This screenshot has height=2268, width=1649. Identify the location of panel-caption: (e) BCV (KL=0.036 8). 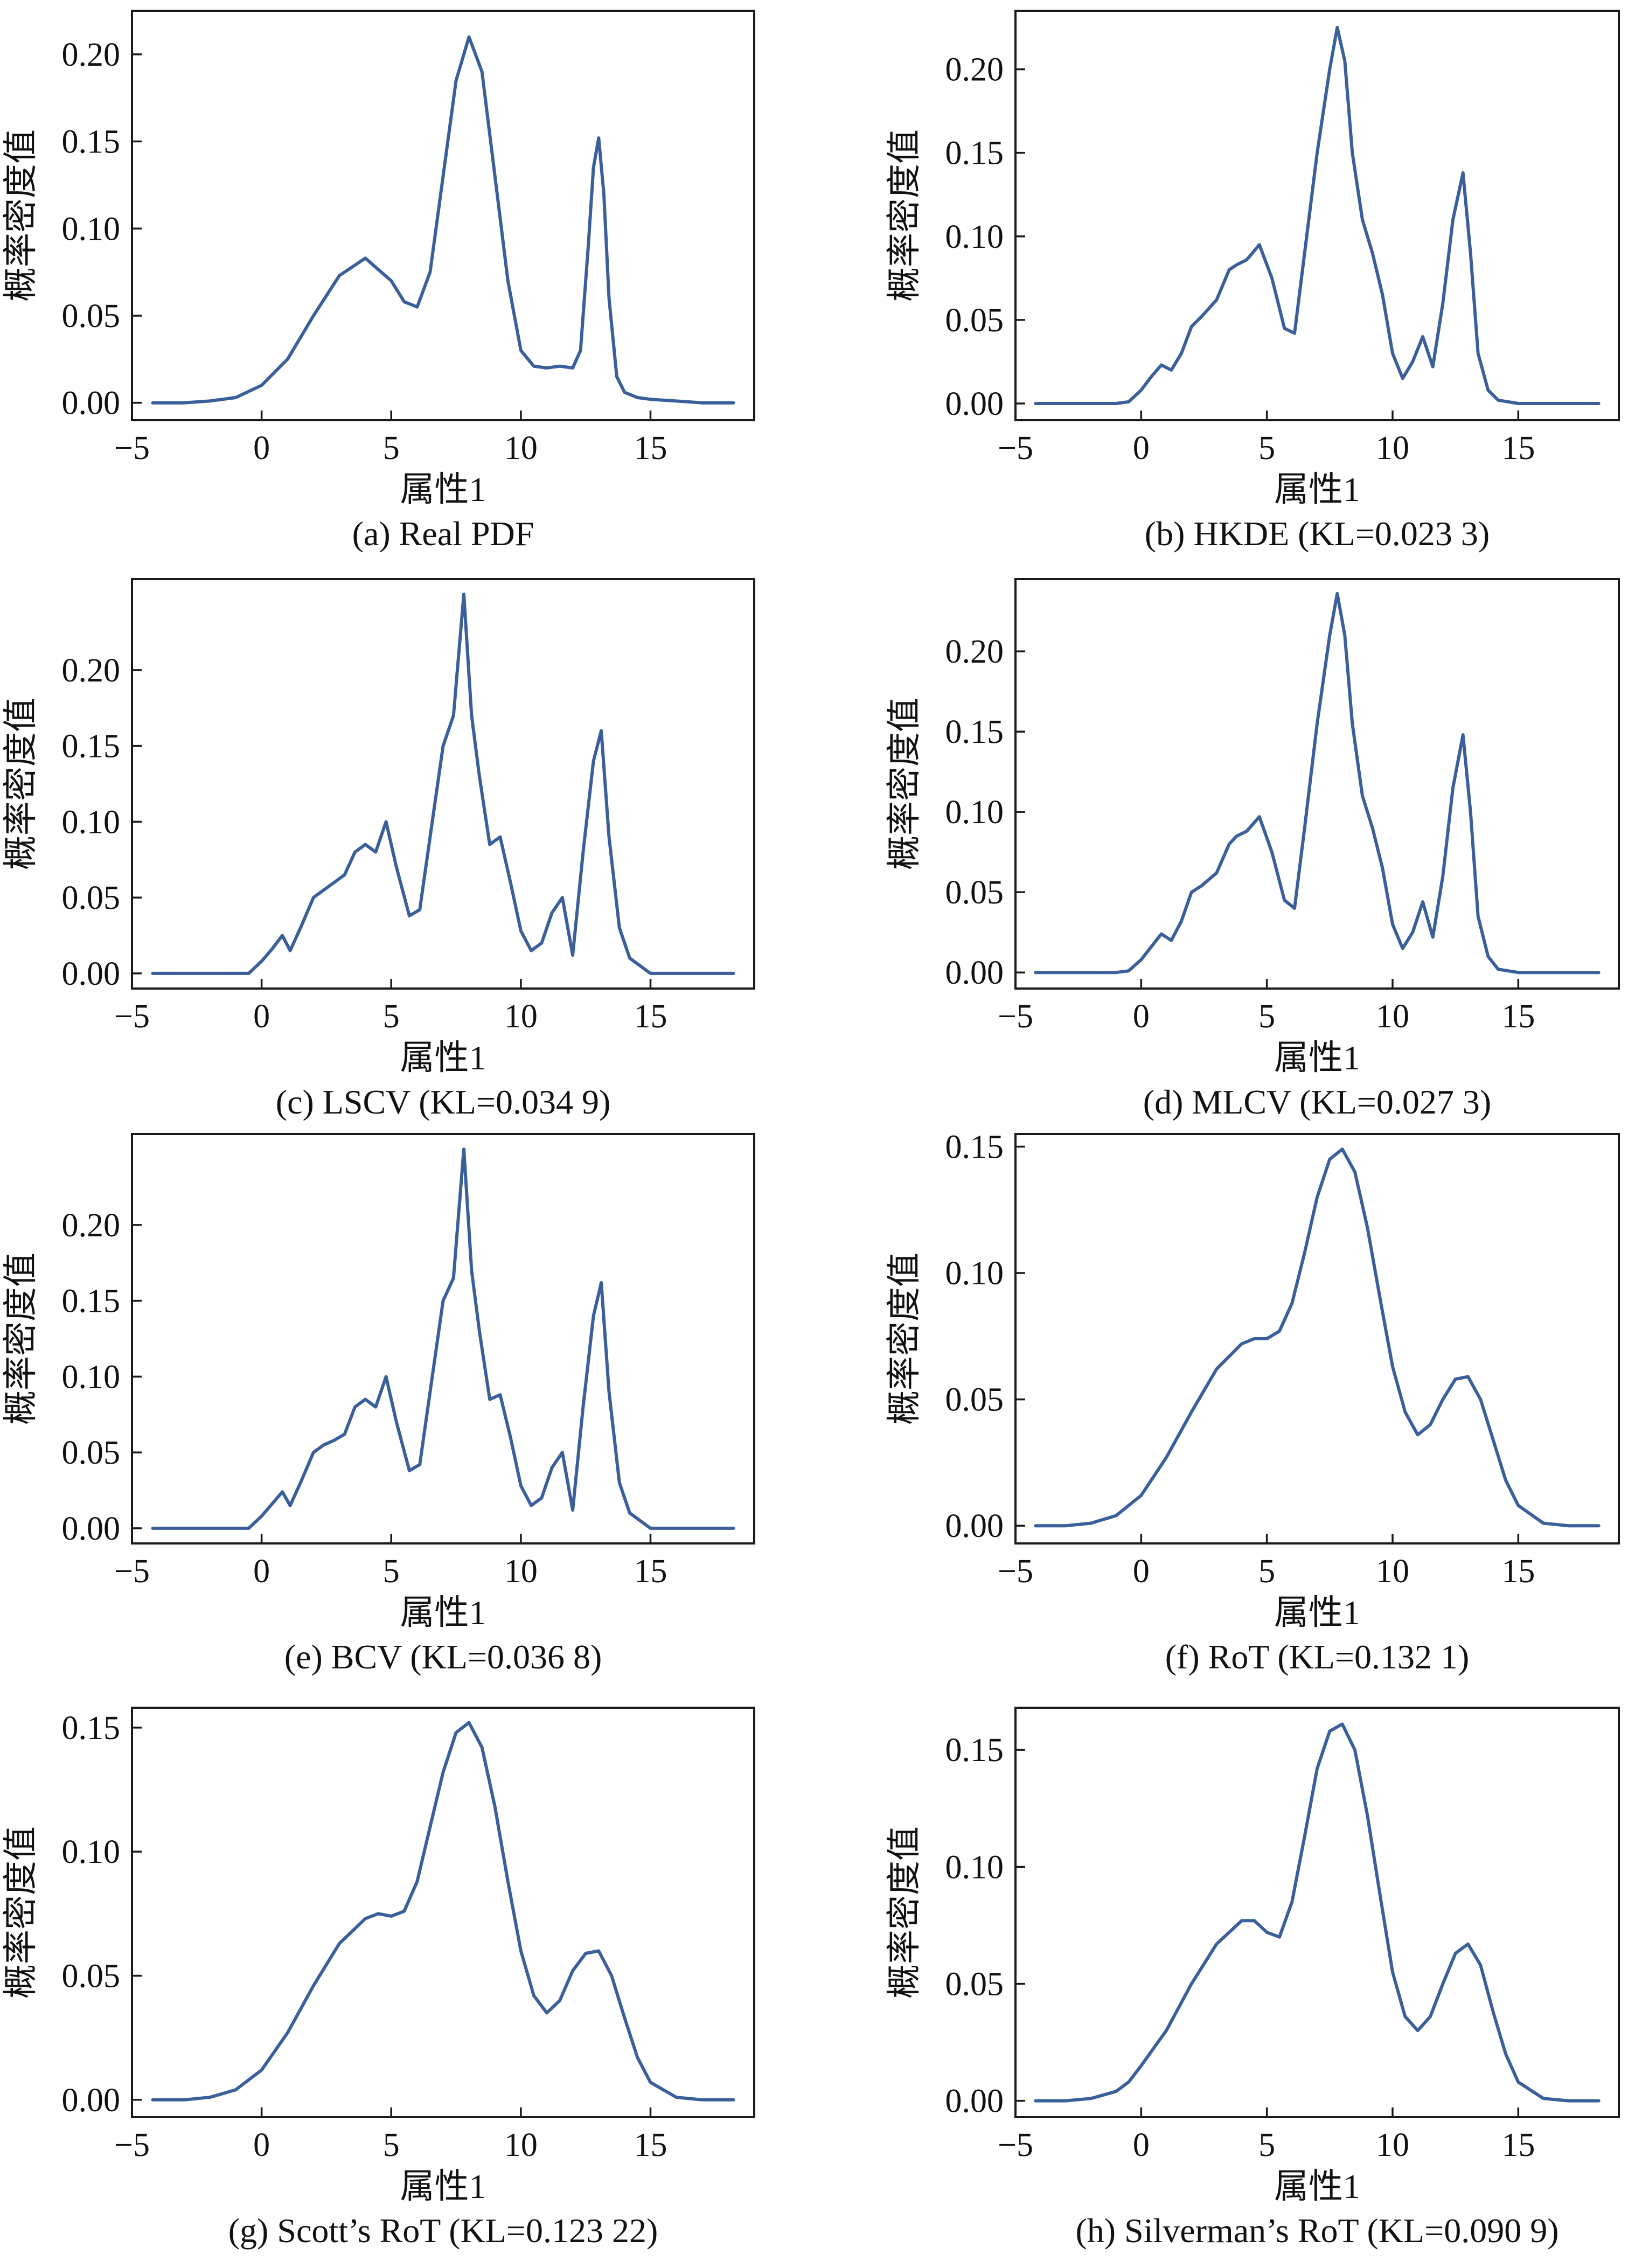
(443, 1657).